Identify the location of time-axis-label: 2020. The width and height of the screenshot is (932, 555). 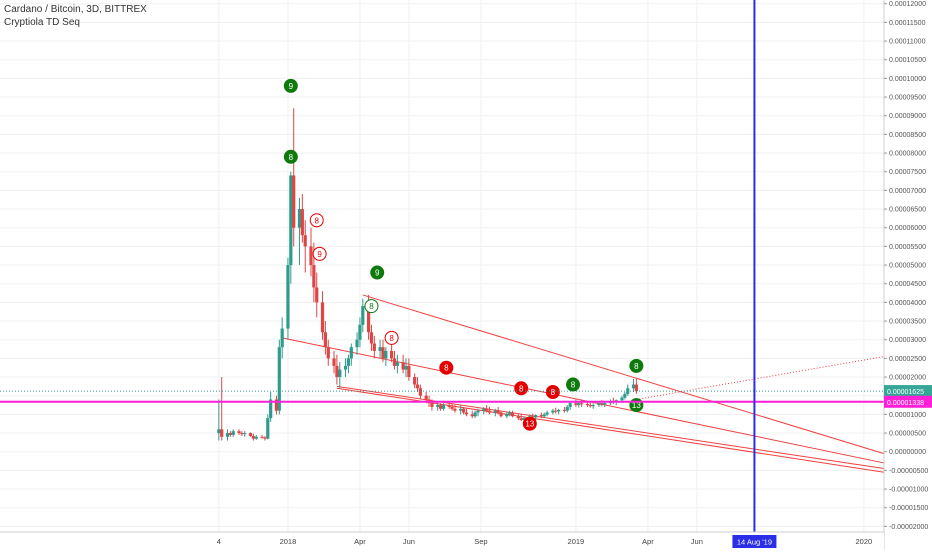
(863, 541).